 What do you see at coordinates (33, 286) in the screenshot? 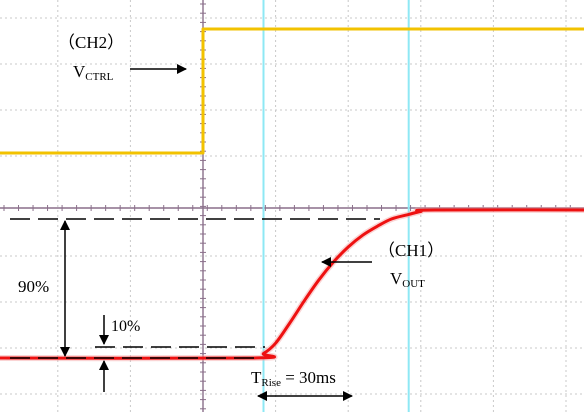
I see `label-90-percent: 90%` at bounding box center [33, 286].